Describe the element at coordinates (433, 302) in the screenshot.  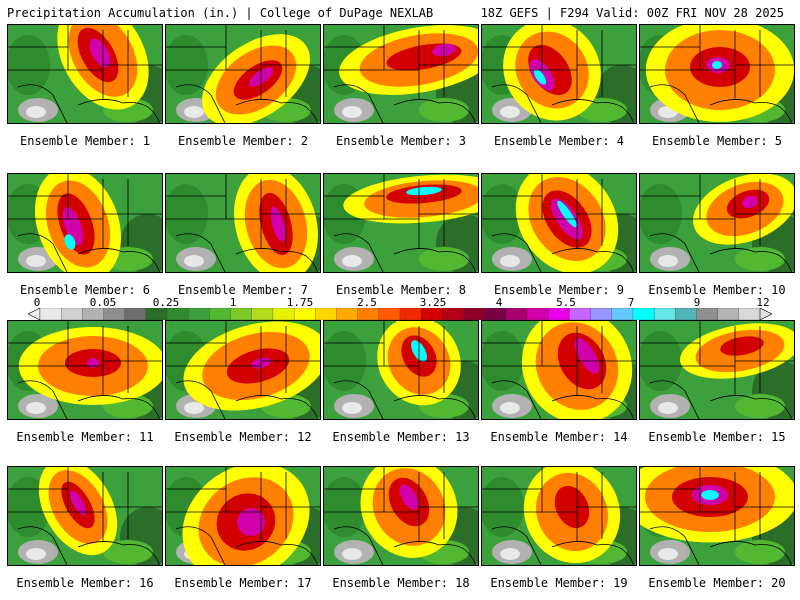
I see `colorbar-tick-label: 3.25` at that location.